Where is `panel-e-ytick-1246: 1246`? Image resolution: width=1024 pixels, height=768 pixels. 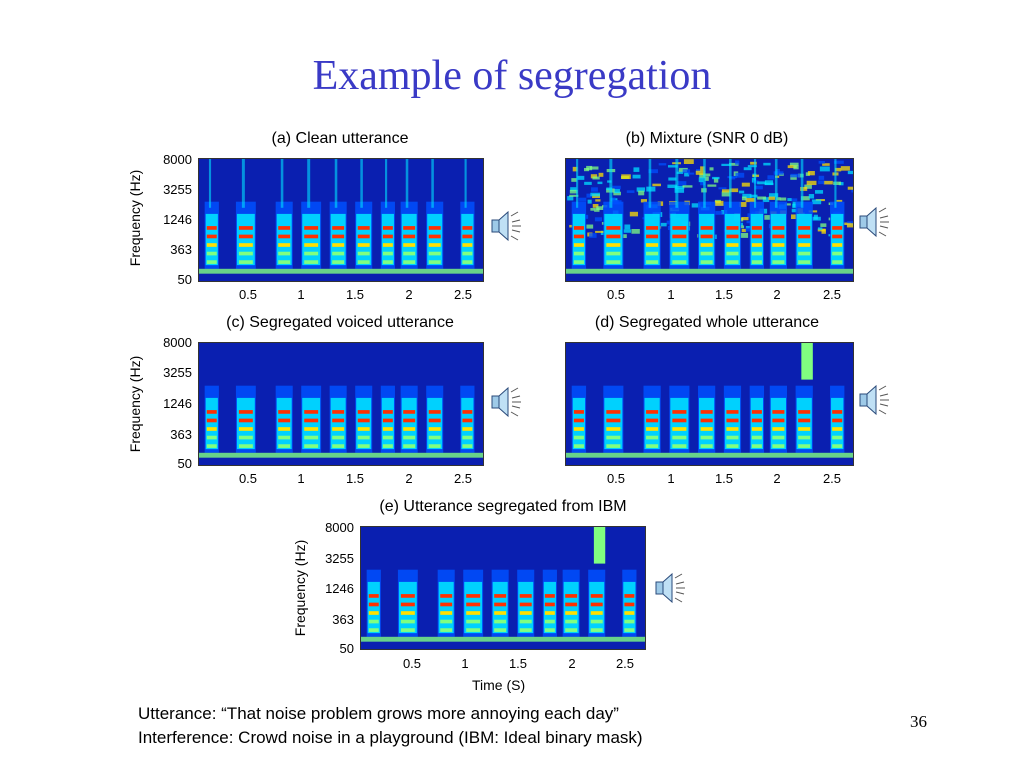 panel-e-ytick-1246: 1246 is located at coordinates (339, 588).